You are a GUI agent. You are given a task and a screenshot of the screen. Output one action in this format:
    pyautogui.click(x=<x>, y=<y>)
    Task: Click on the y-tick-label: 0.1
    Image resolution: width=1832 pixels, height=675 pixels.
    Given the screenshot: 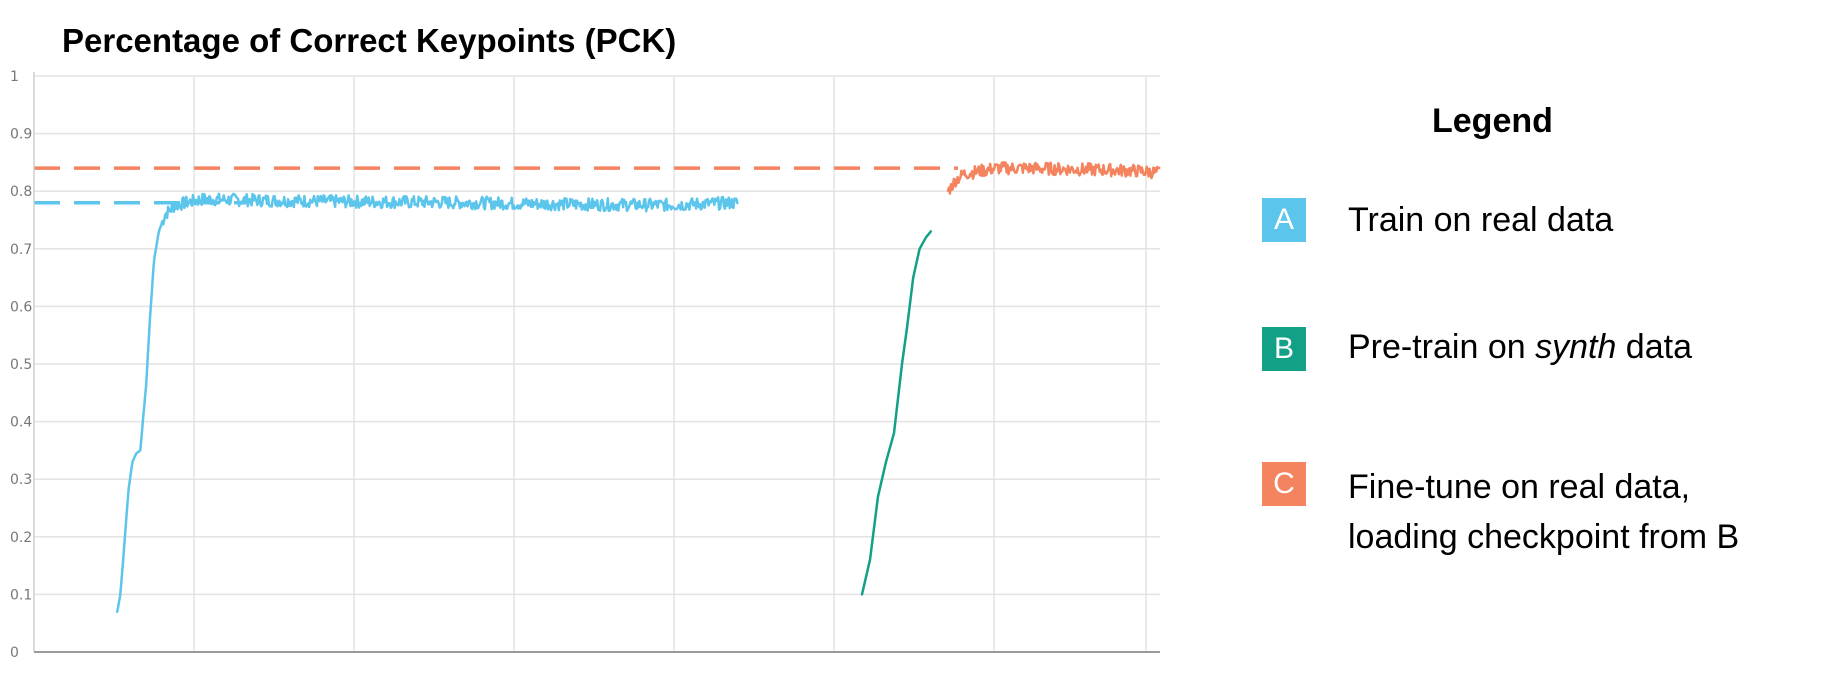 What is the action you would take?
    pyautogui.click(x=21, y=595)
    